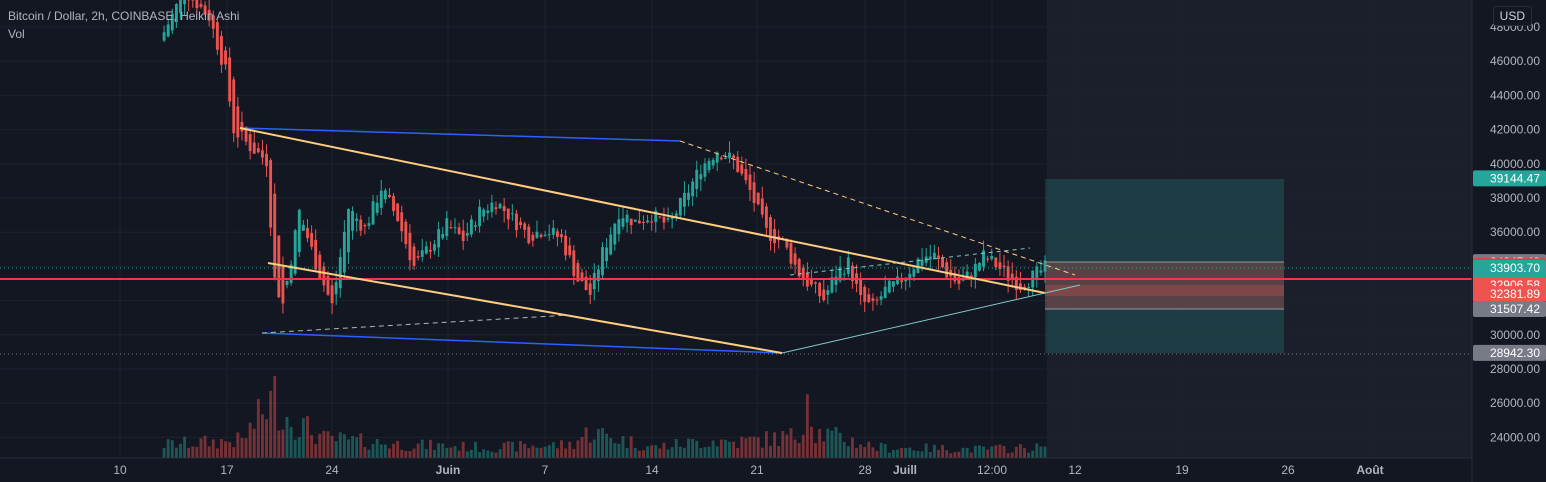 The width and height of the screenshot is (1546, 482). What do you see at coordinates (332, 470) in the screenshot?
I see `time-tick-label: 24` at bounding box center [332, 470].